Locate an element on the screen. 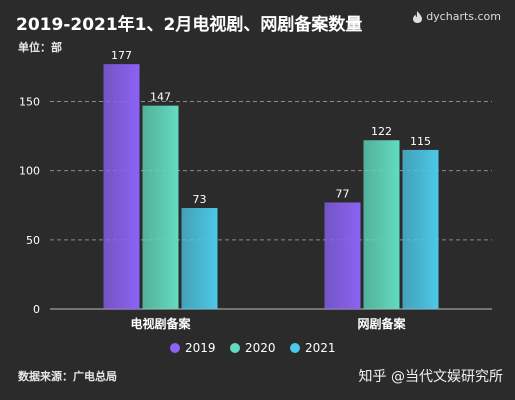  x-tick-label: 网剧备案 is located at coordinates (381, 323).